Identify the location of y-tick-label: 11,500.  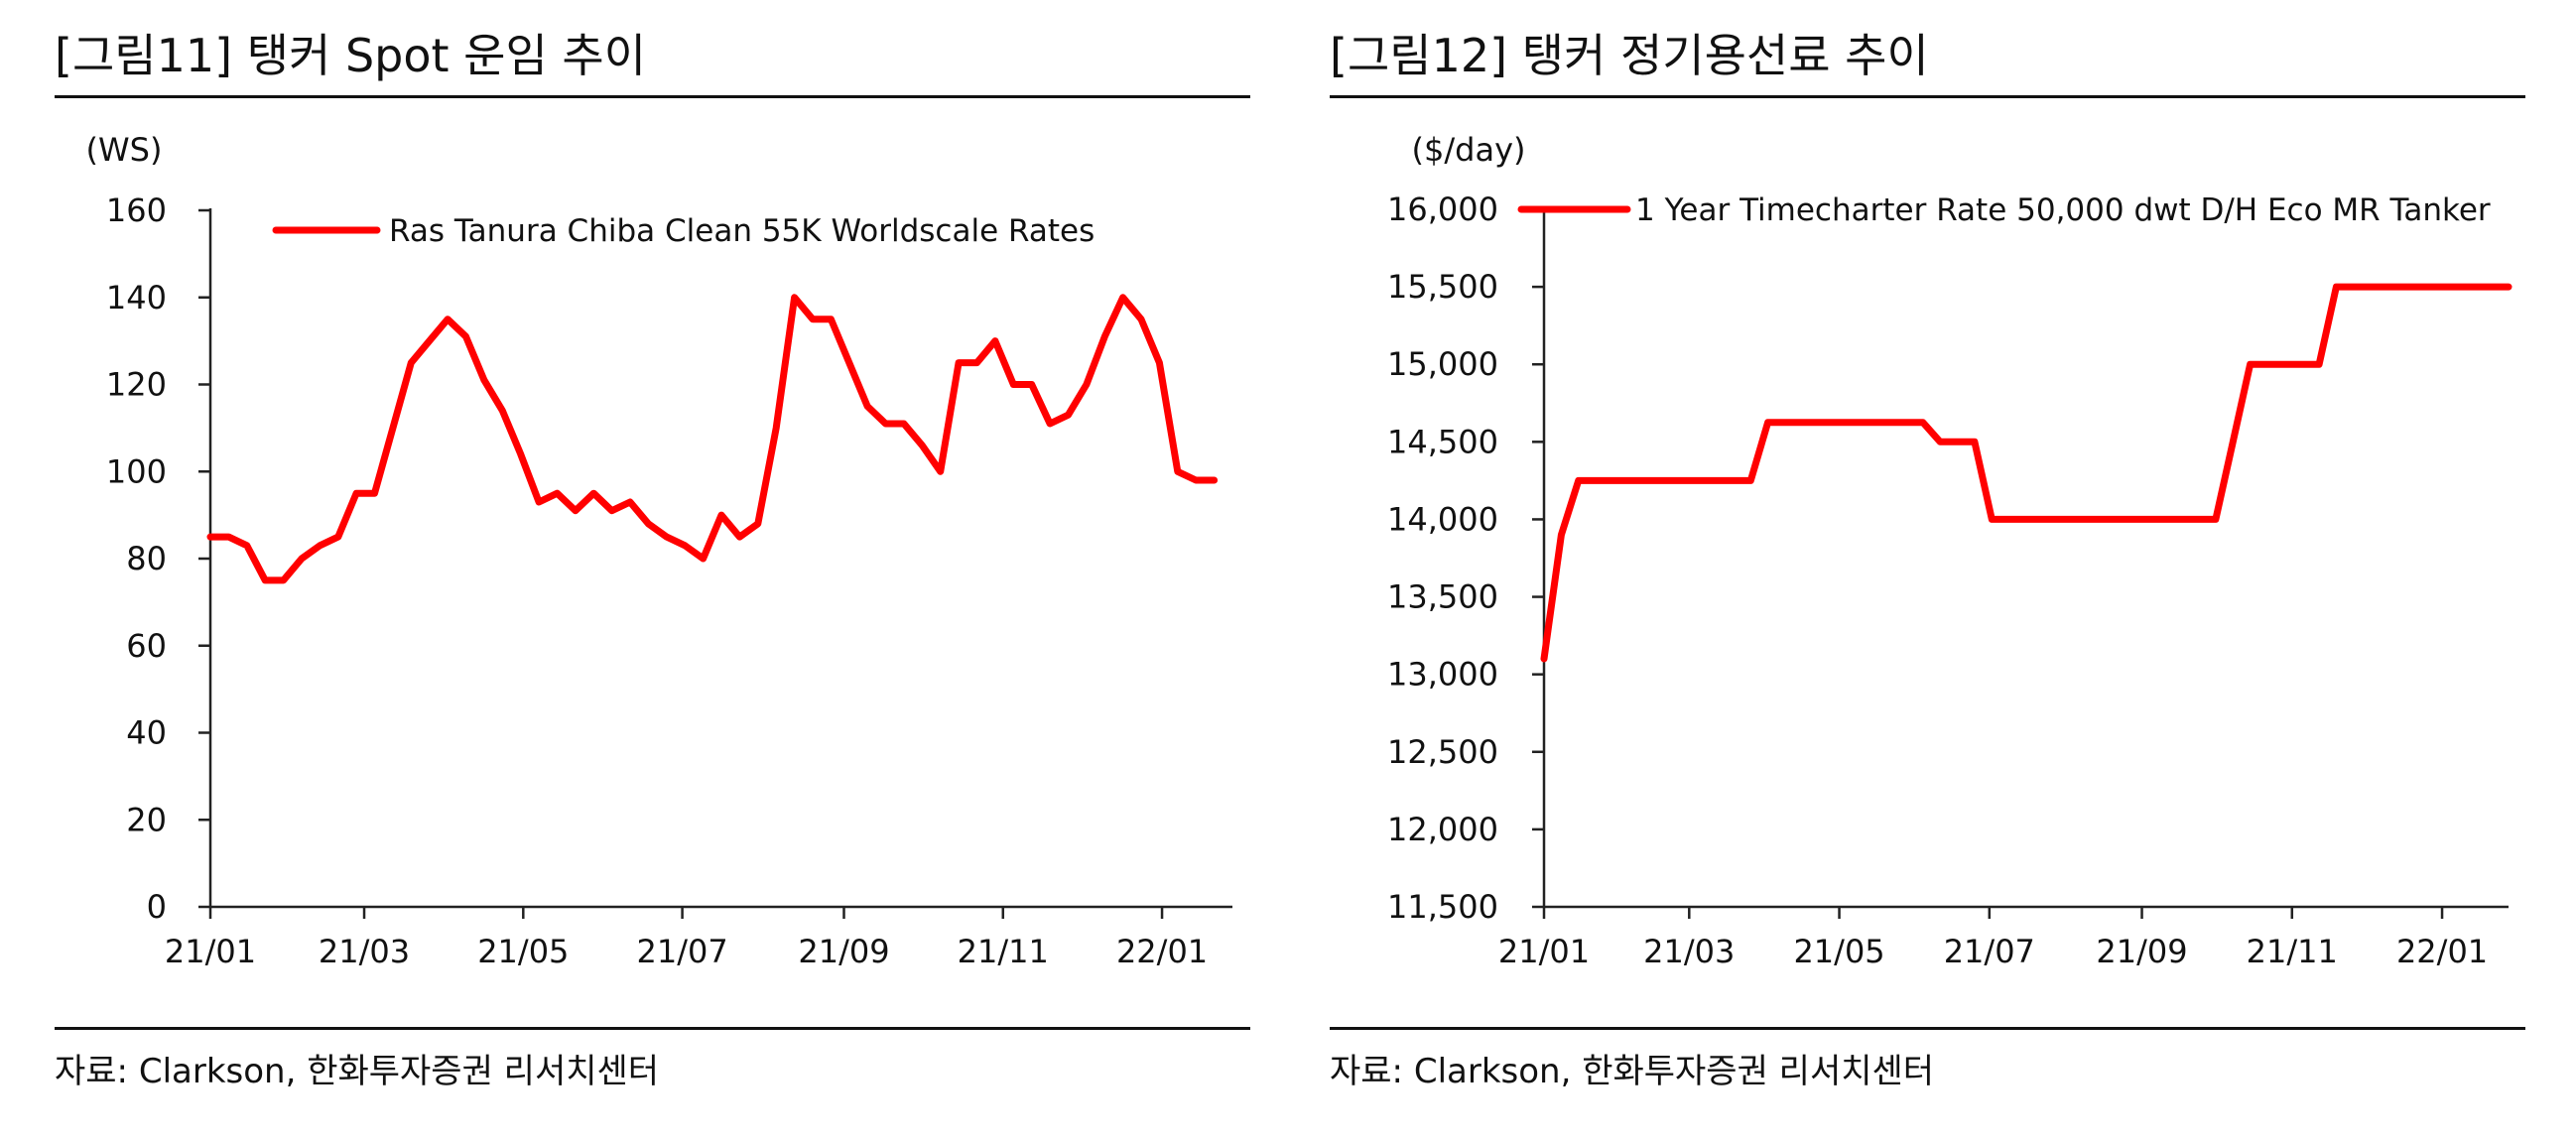
(1443, 907).